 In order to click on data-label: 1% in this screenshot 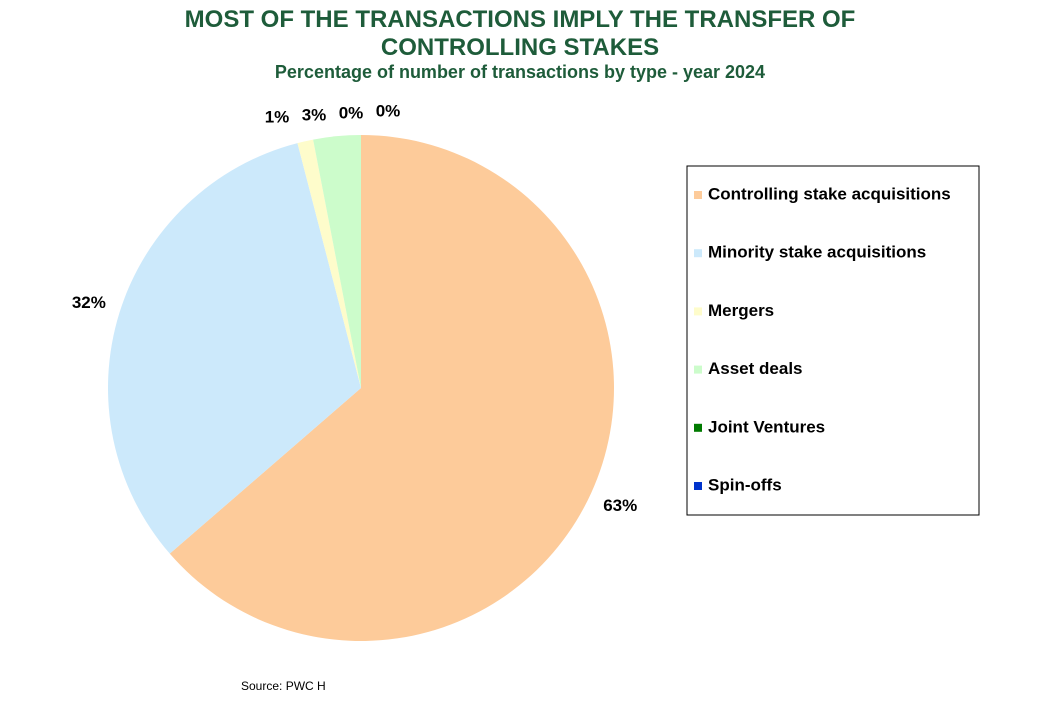, I will do `click(277, 116)`.